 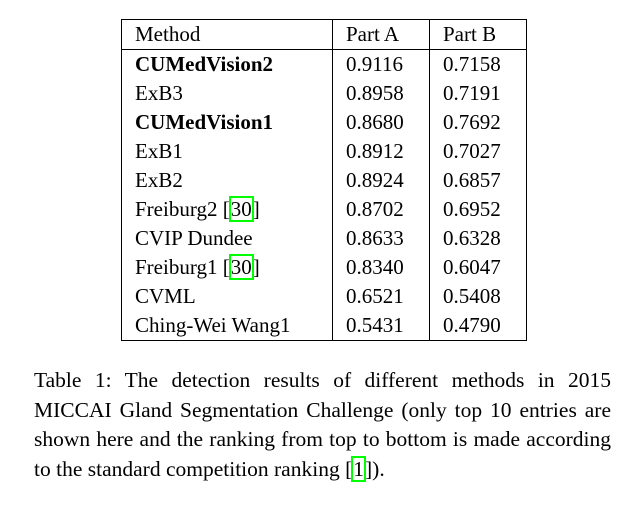 I want to click on method-cell: CVIP Dundee, so click(x=227, y=238).